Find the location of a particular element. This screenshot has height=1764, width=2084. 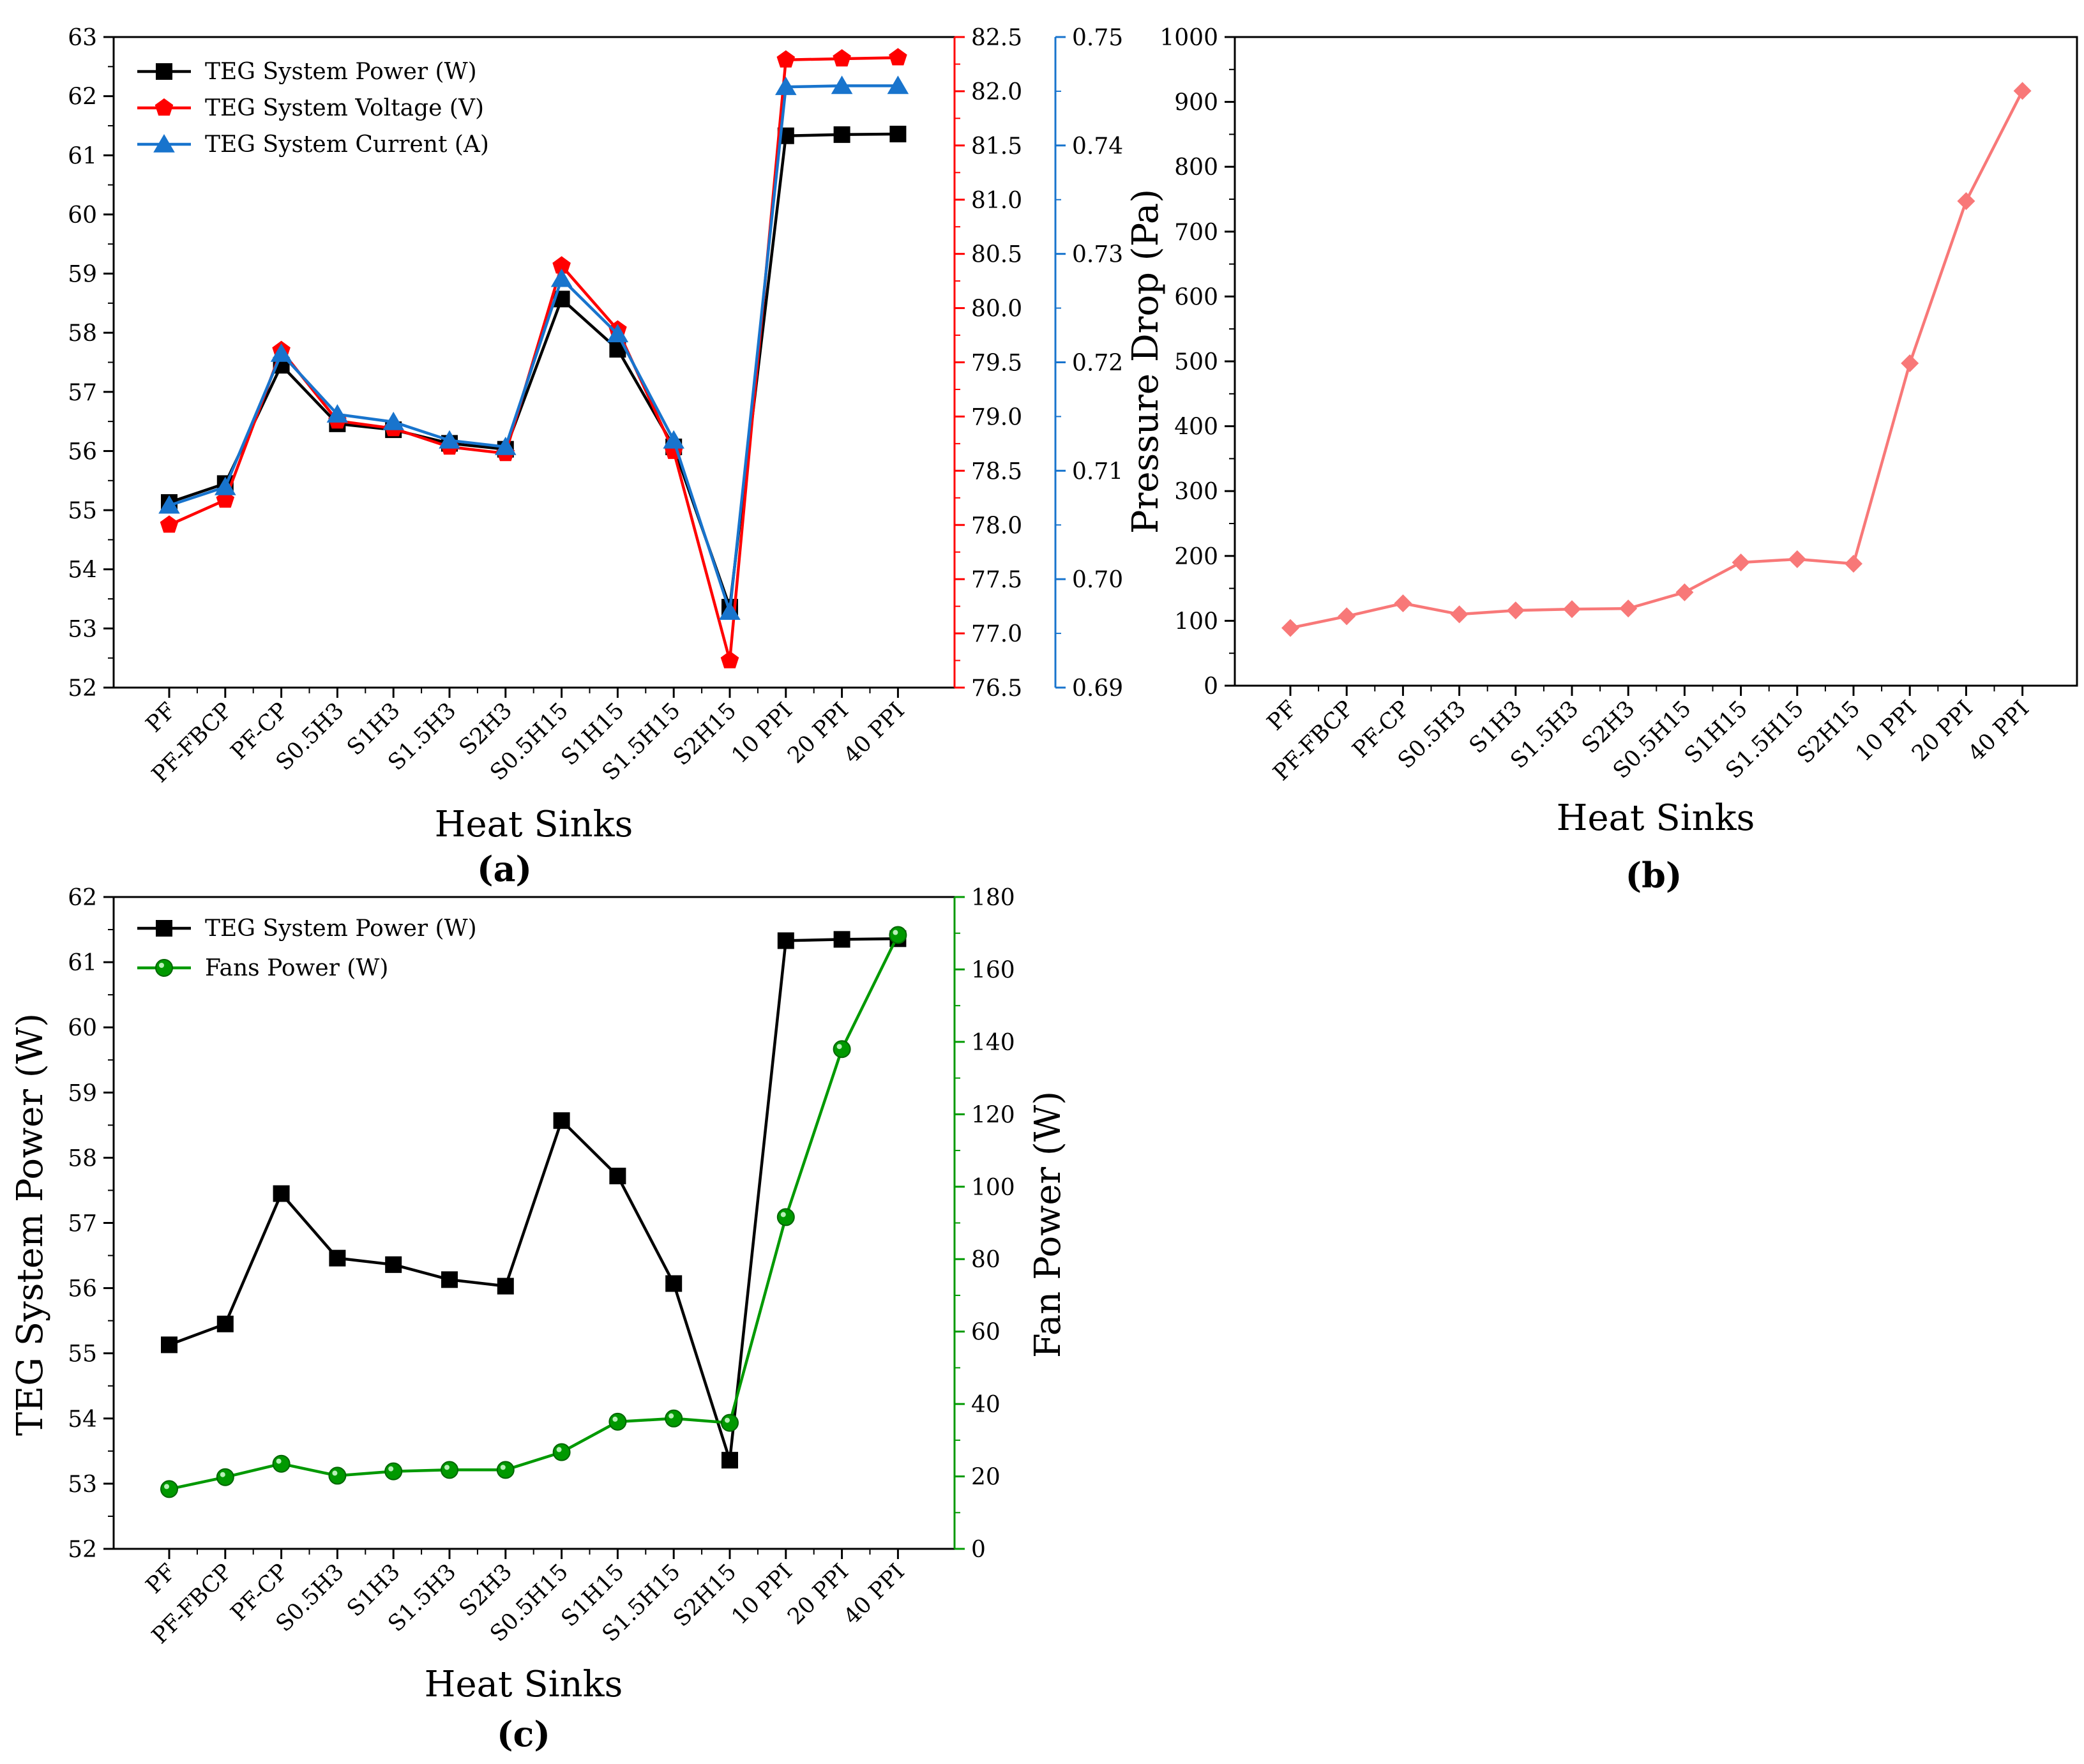

y-left-axis-tick-label: 500 is located at coordinates (1196, 362).